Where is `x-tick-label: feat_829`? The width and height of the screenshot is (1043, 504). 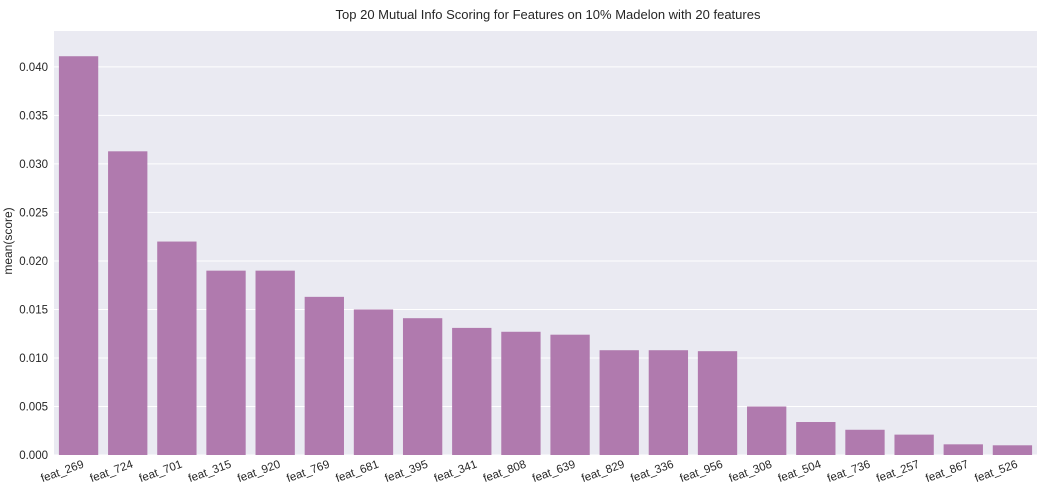 x-tick-label: feat_829 is located at coordinates (603, 472).